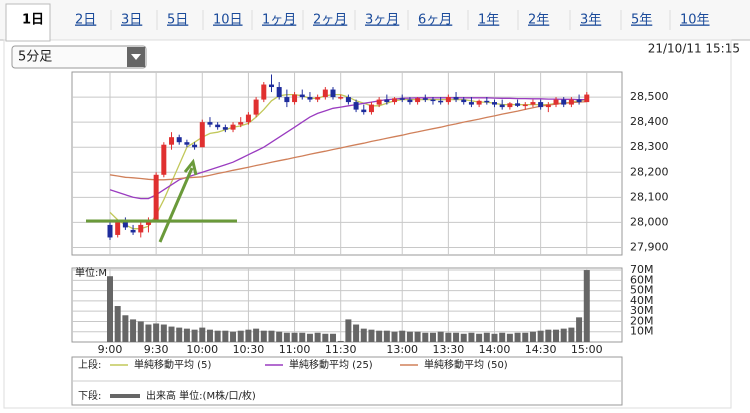  I want to click on volume-tick-label: 20M, so click(642, 320).